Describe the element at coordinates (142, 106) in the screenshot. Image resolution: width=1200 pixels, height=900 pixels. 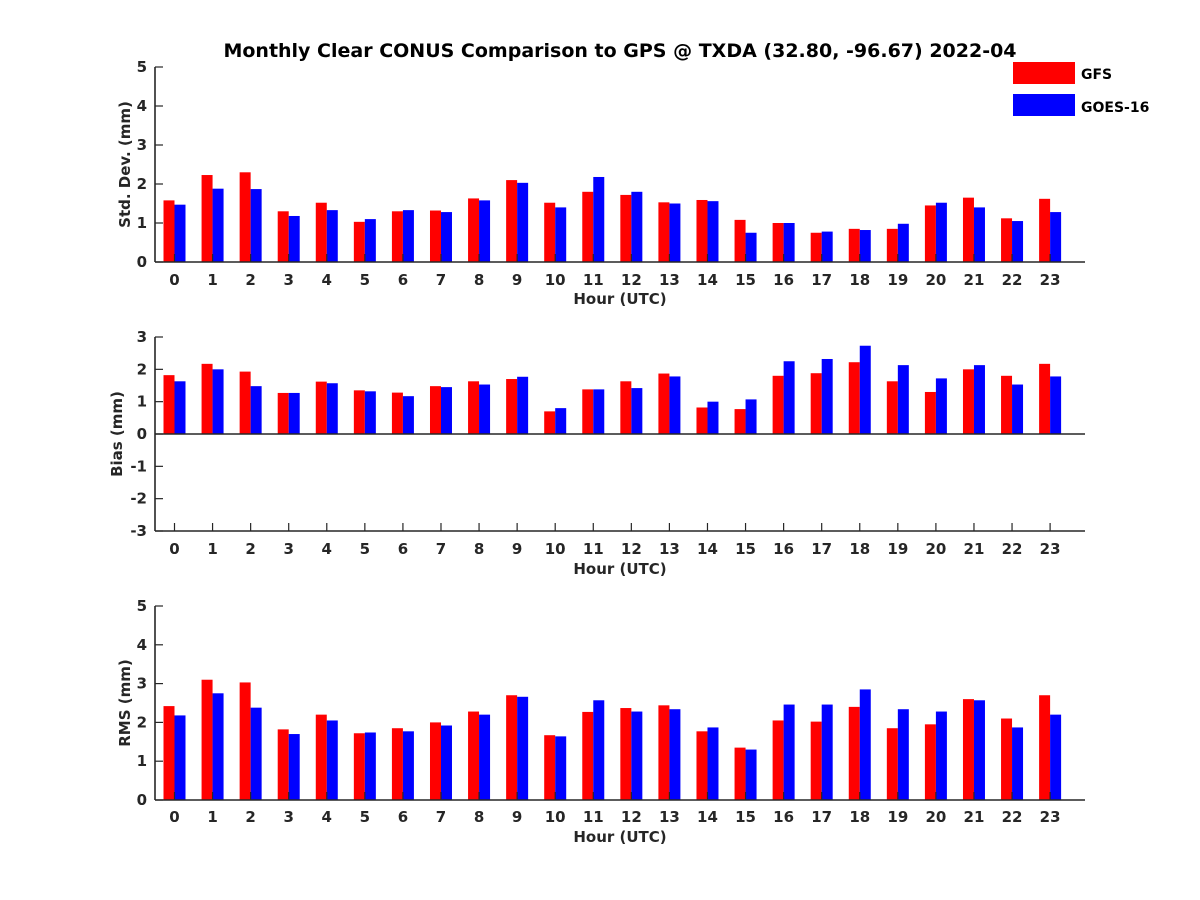
I see `y-tick-label: 4` at that location.